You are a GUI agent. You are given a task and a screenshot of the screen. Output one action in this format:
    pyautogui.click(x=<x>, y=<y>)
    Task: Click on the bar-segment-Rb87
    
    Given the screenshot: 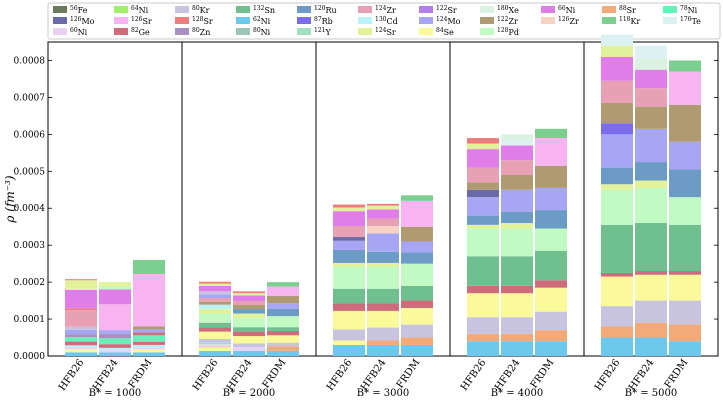 What is the action you would take?
    pyautogui.click(x=617, y=129)
    